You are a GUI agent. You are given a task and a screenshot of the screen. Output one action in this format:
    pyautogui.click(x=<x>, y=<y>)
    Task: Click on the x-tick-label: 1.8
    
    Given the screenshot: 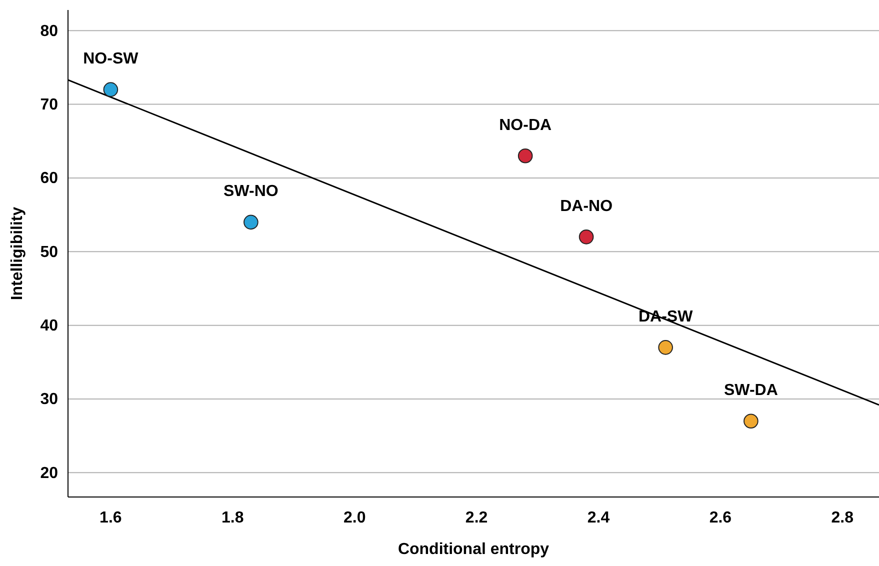 What is the action you would take?
    pyautogui.click(x=233, y=517)
    